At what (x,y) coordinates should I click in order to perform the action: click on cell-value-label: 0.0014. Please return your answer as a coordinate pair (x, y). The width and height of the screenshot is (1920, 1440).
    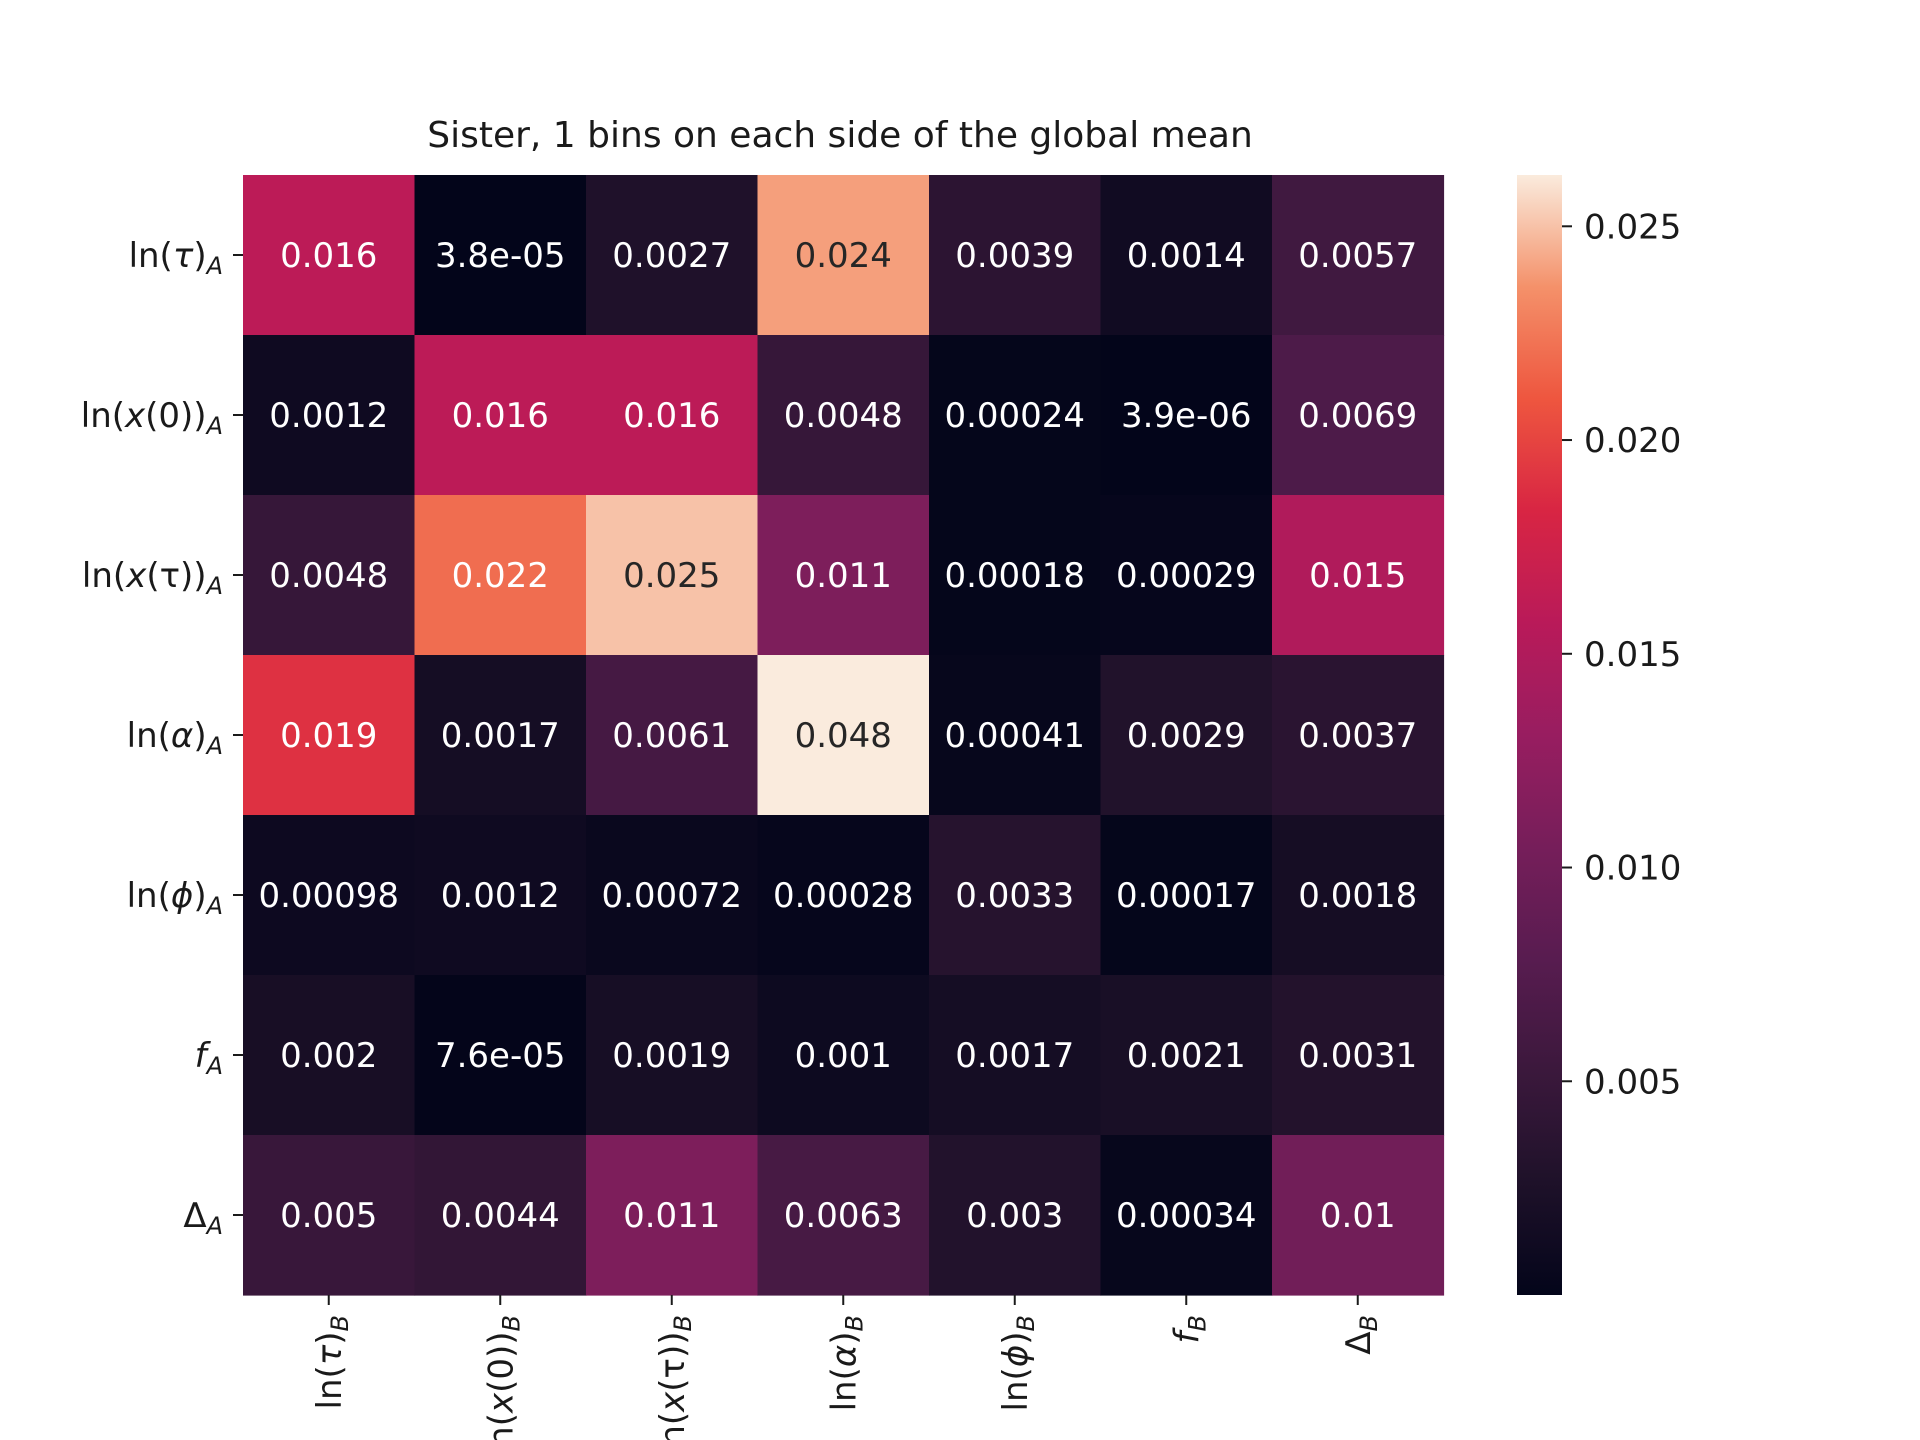
    Looking at the image, I should click on (1186, 256).